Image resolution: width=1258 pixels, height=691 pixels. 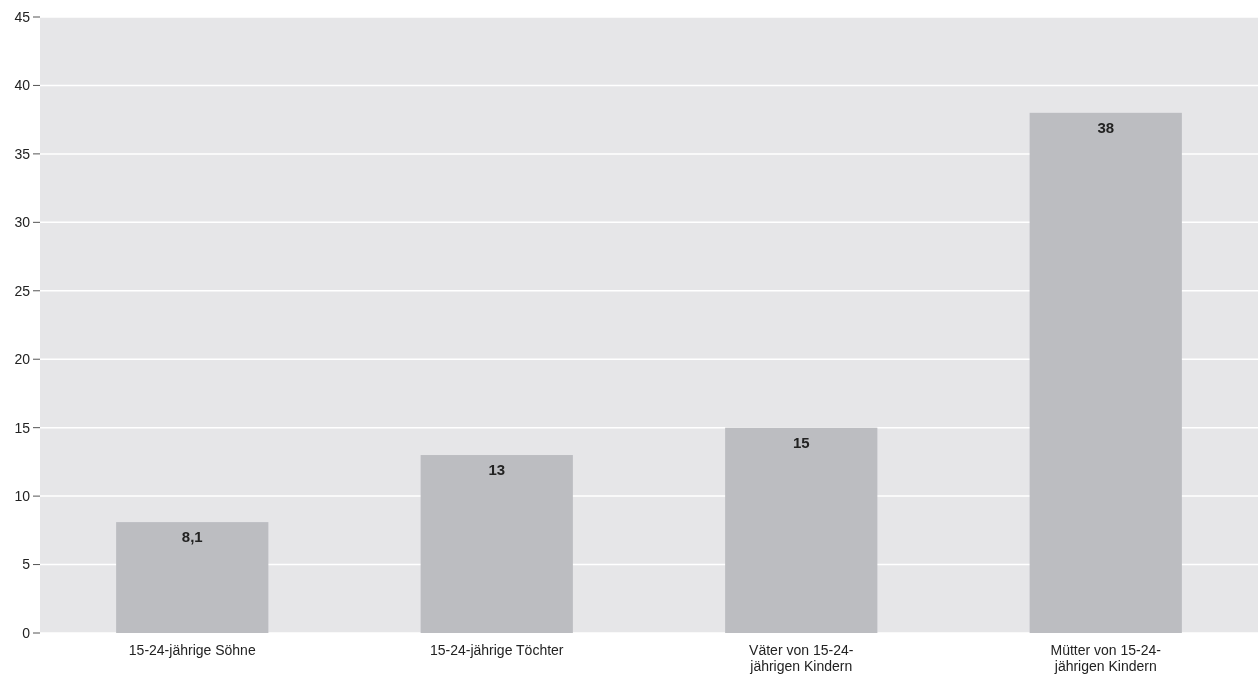 What do you see at coordinates (1106, 127) in the screenshot?
I see `data-label: 38` at bounding box center [1106, 127].